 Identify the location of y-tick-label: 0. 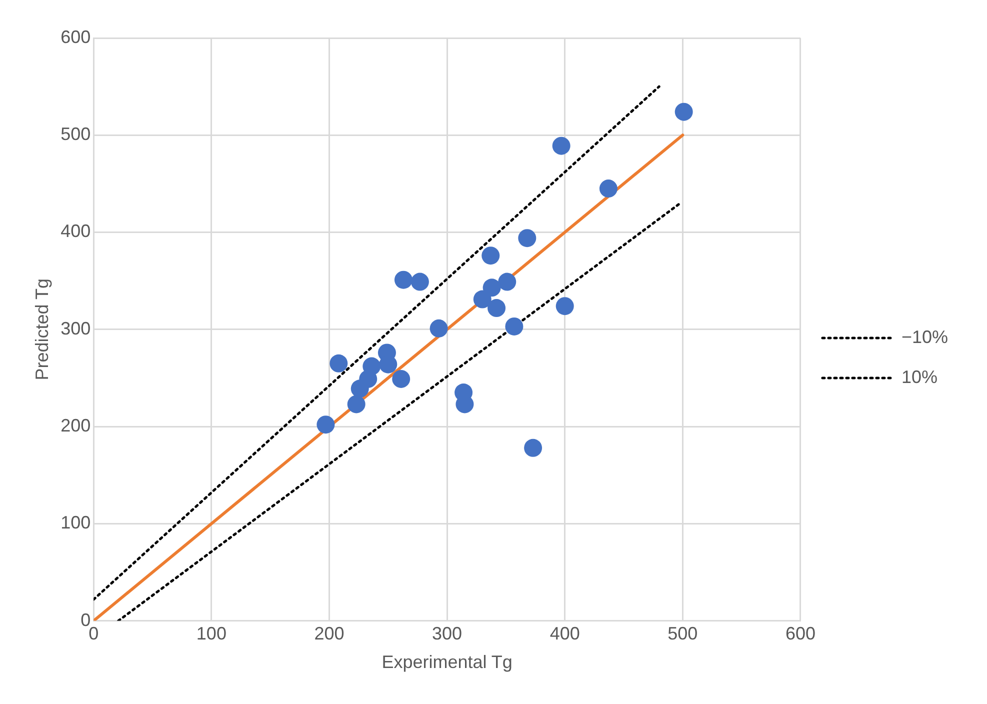
(85, 620).